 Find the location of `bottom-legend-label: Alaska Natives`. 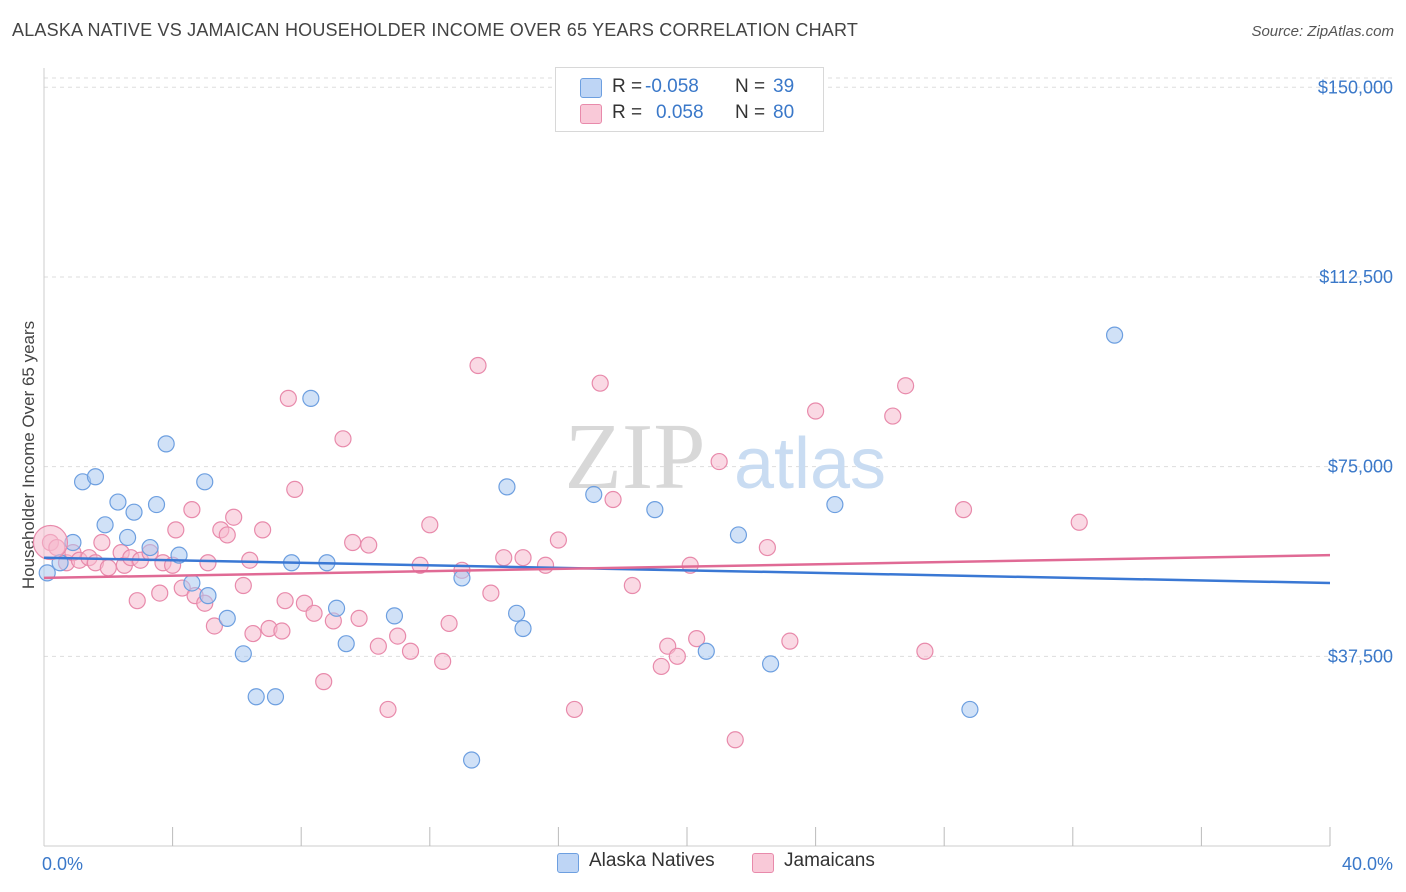

bottom-legend-label: Alaska Natives is located at coordinates (652, 860).